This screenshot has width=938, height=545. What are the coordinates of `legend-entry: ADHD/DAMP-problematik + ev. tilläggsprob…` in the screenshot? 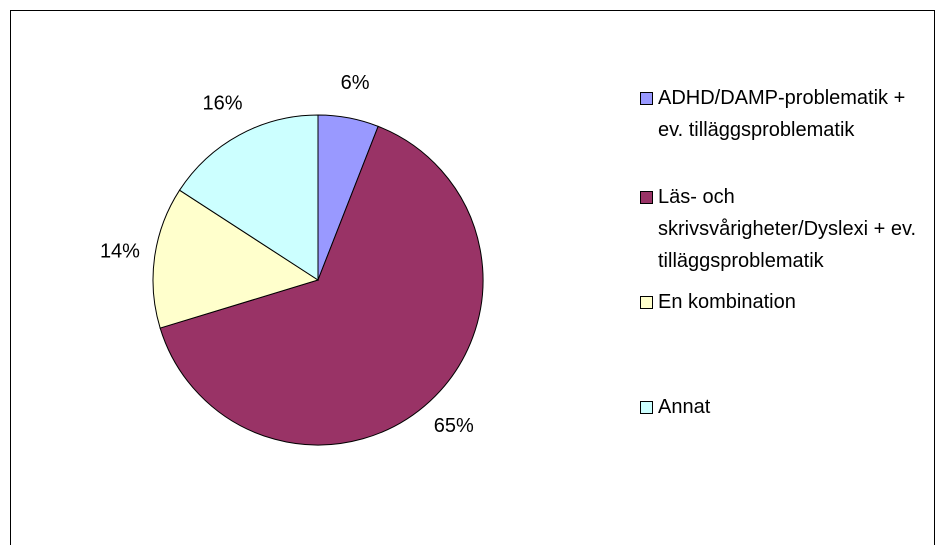 It's located at (782, 114).